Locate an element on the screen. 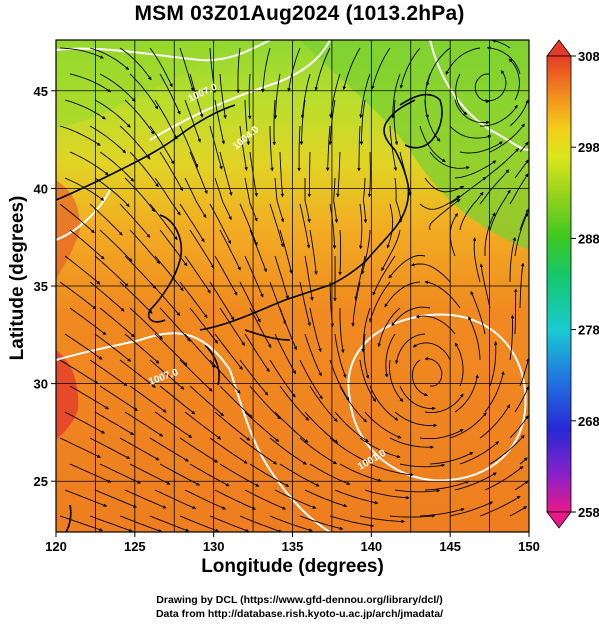  warm-patch-china-coast is located at coordinates (67, 395).